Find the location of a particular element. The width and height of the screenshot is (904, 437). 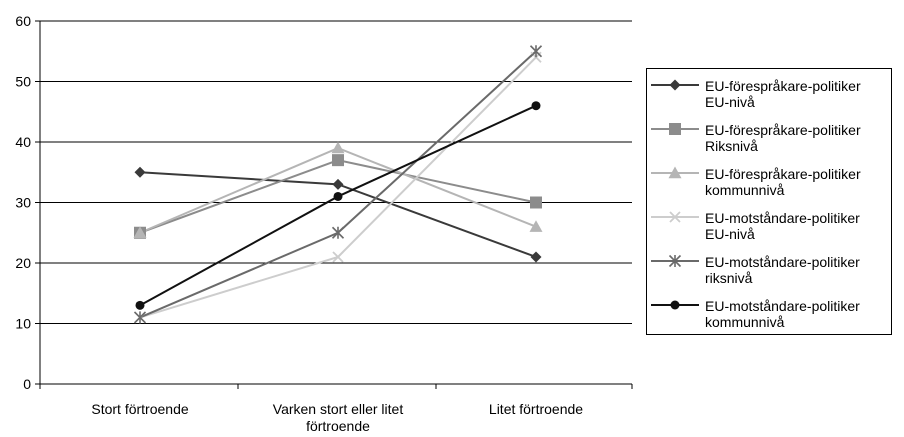

y-tick-label: 20 is located at coordinates (23, 263).